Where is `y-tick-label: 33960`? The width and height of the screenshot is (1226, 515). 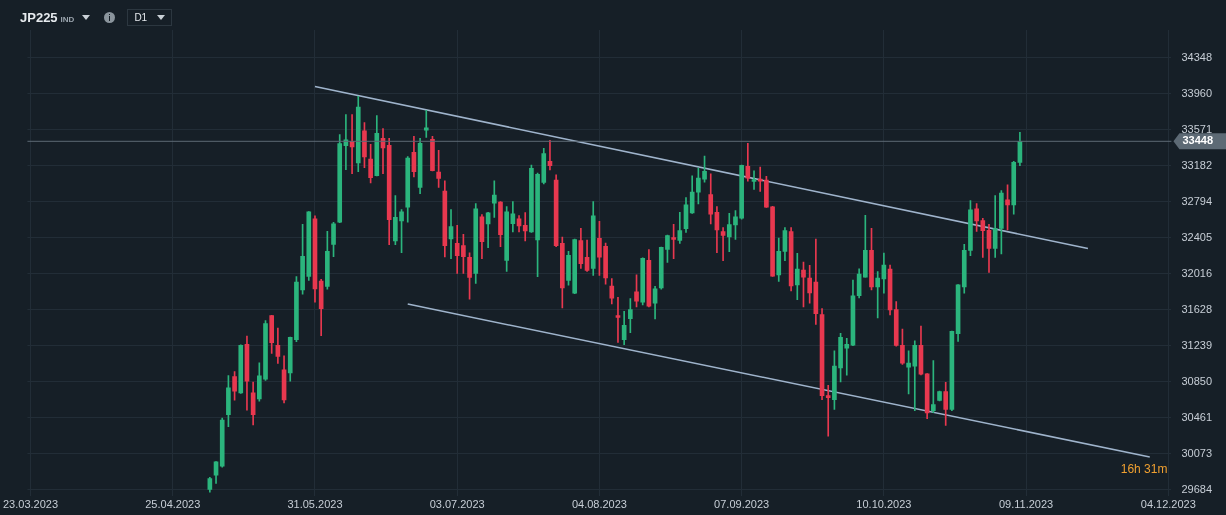
y-tick-label: 33960 is located at coordinates (1197, 92).